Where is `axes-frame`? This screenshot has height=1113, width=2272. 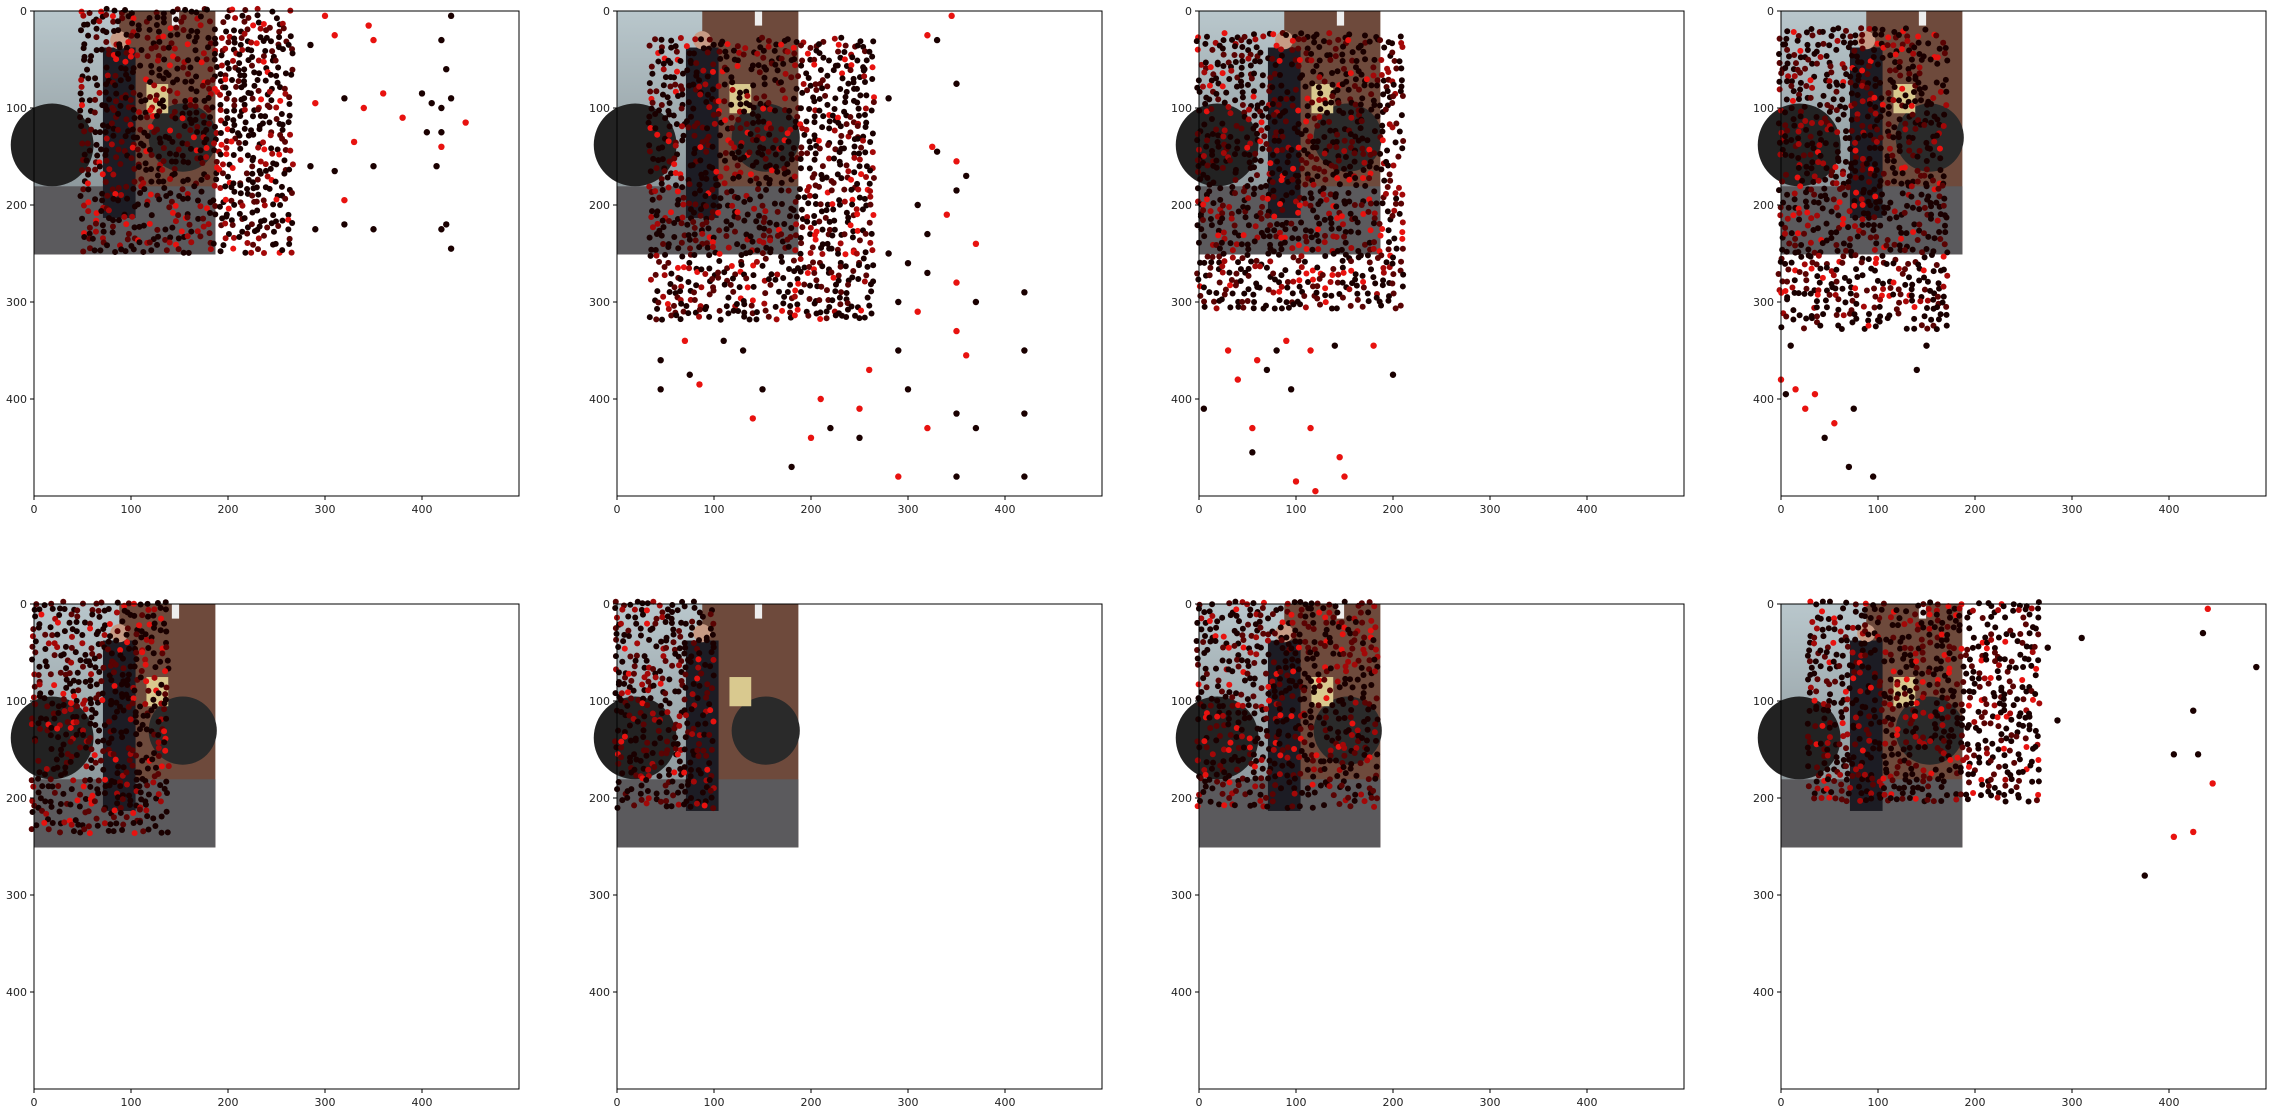
axes-frame is located at coordinates (859, 846).